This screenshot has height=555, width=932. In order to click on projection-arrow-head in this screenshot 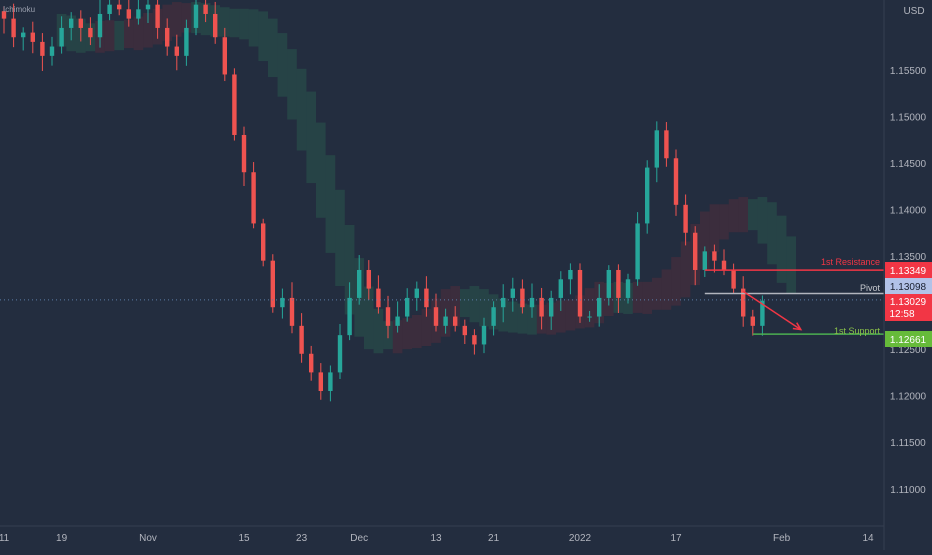, I will do `click(797, 326)`.